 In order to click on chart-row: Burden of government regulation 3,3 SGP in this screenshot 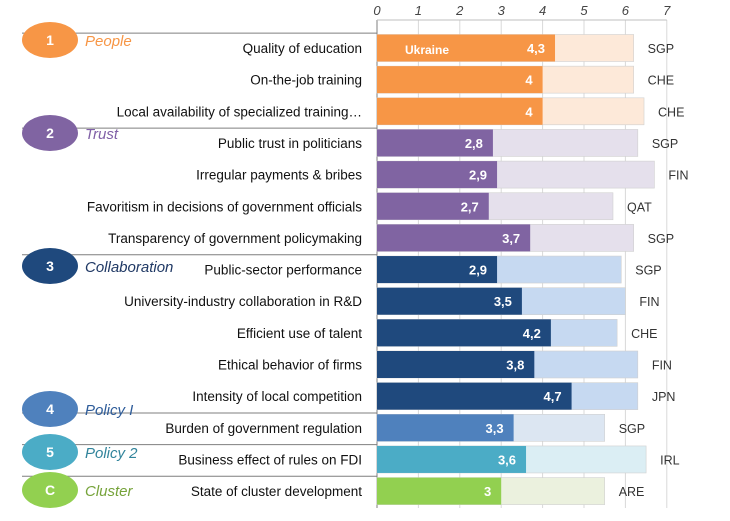, I will do `click(405, 427)`.